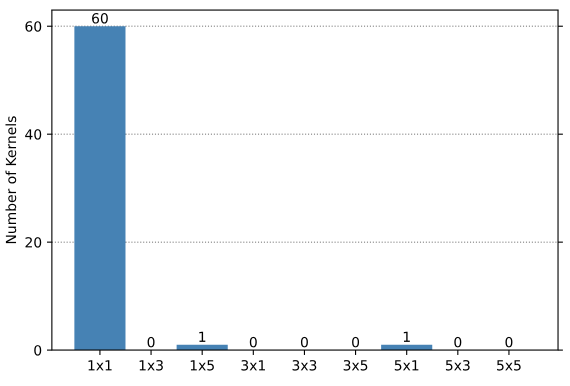 This screenshot has height=386, width=570. I want to click on x-tick-label: 3x1, so click(253, 365).